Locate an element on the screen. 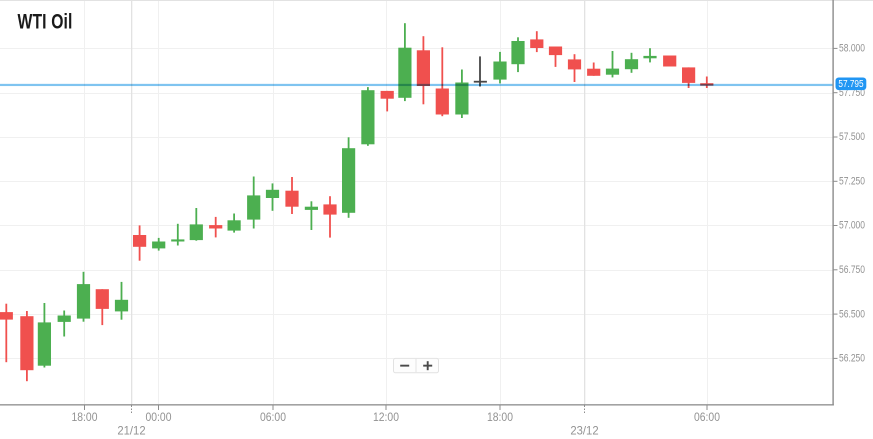 This screenshot has height=439, width=873. svg-text: 58.000 is located at coordinates (852, 49).